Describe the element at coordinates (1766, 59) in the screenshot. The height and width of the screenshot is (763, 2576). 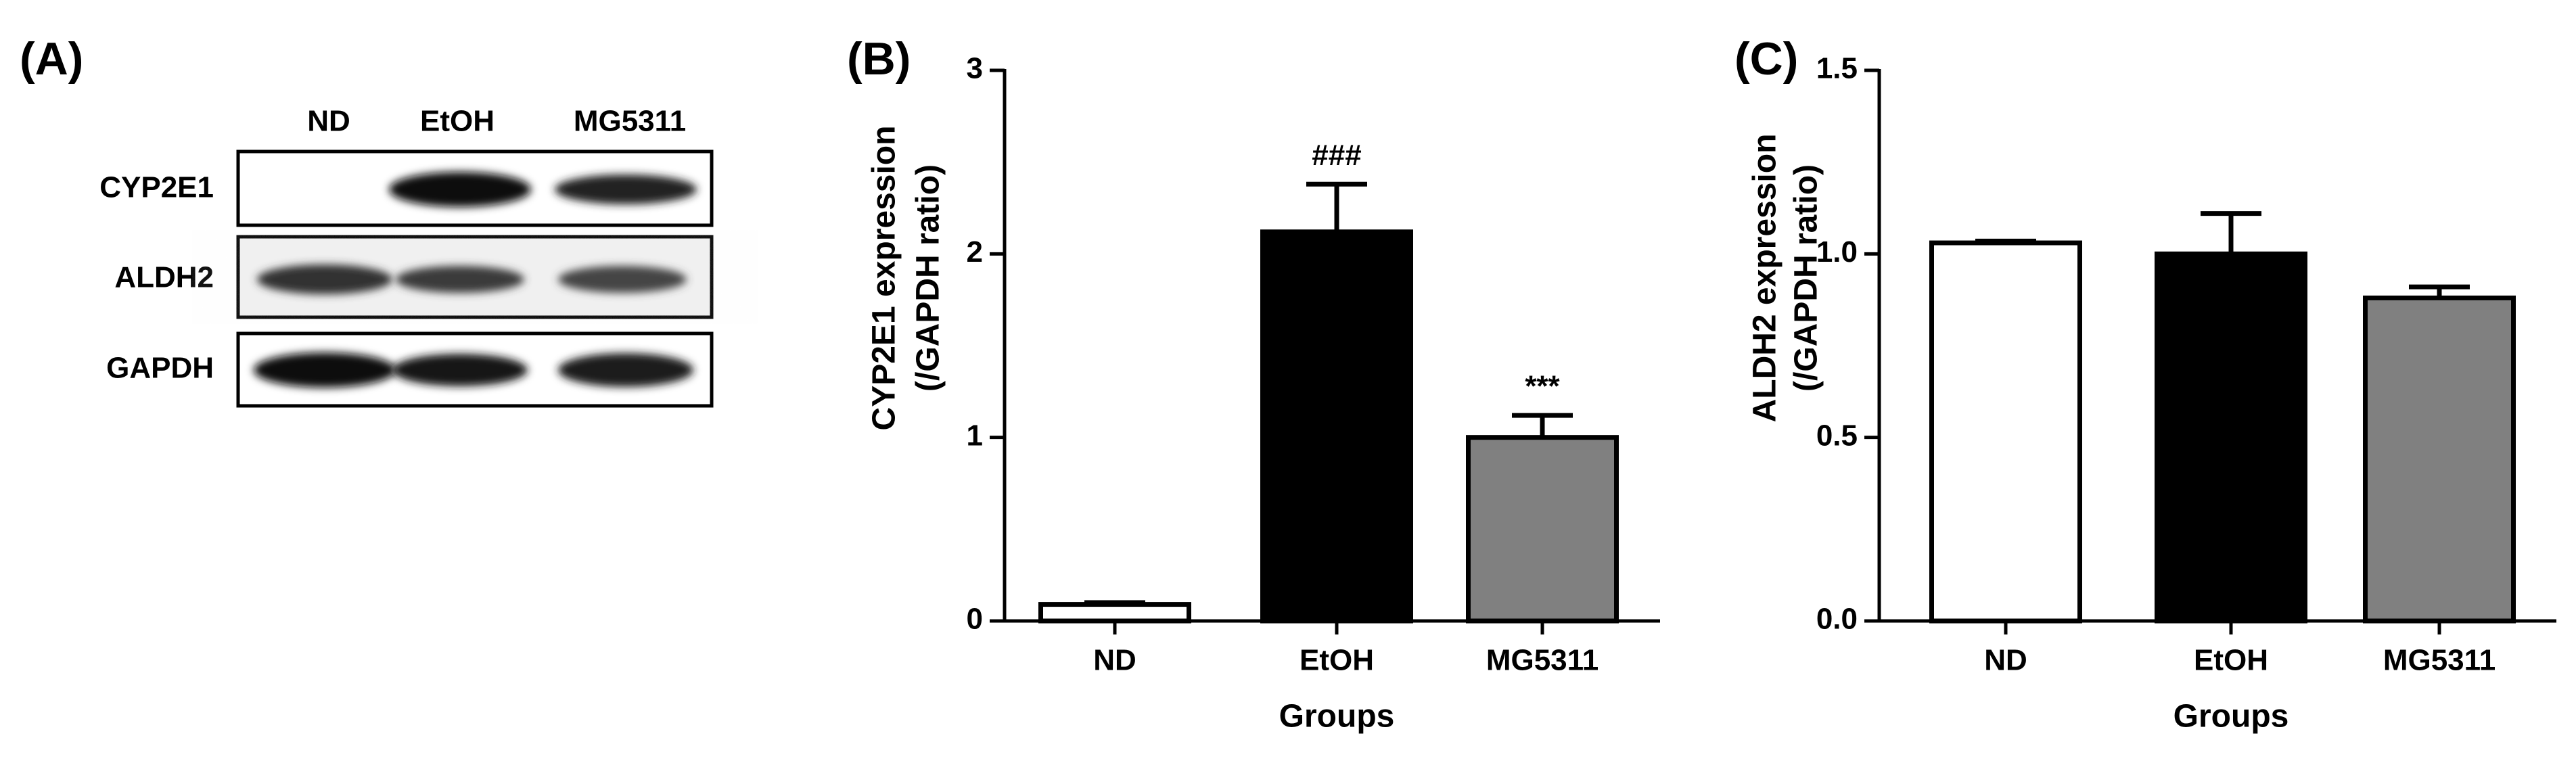
I see `panel-label: (C)` at that location.